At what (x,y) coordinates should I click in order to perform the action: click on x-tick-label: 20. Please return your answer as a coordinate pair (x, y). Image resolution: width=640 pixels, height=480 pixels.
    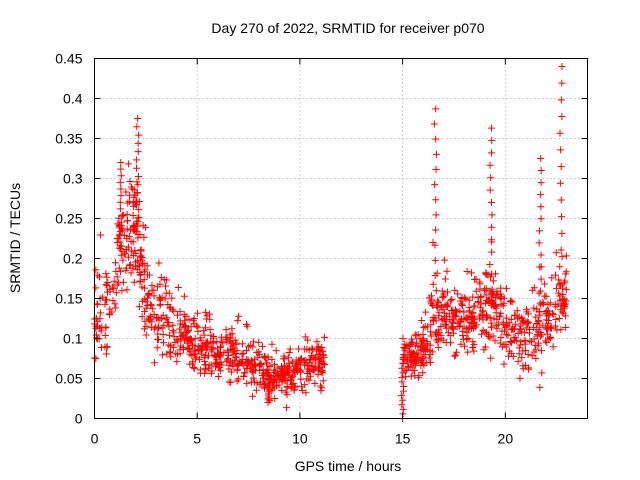
    Looking at the image, I should click on (506, 439).